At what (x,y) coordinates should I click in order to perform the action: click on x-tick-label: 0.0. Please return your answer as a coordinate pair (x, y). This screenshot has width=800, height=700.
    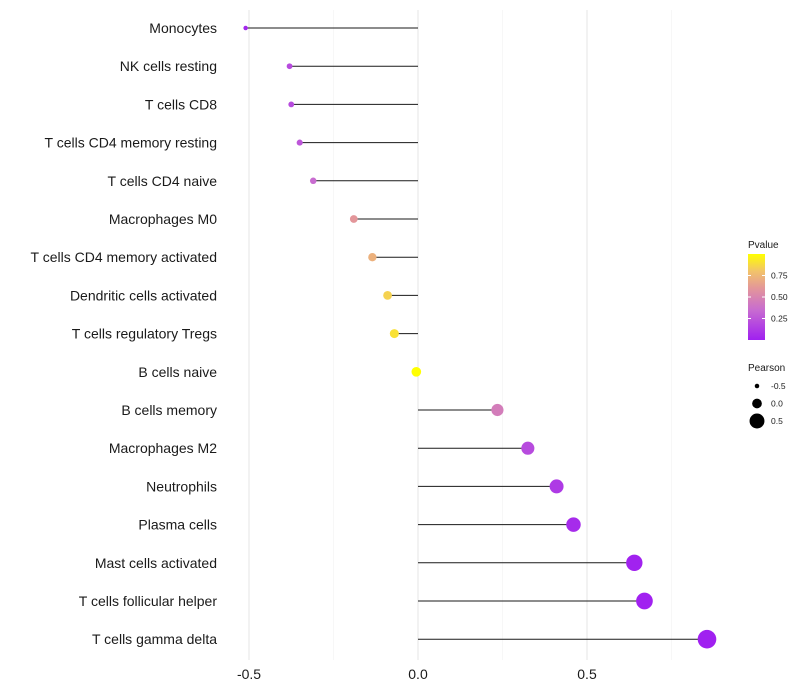
    Looking at the image, I should click on (418, 674).